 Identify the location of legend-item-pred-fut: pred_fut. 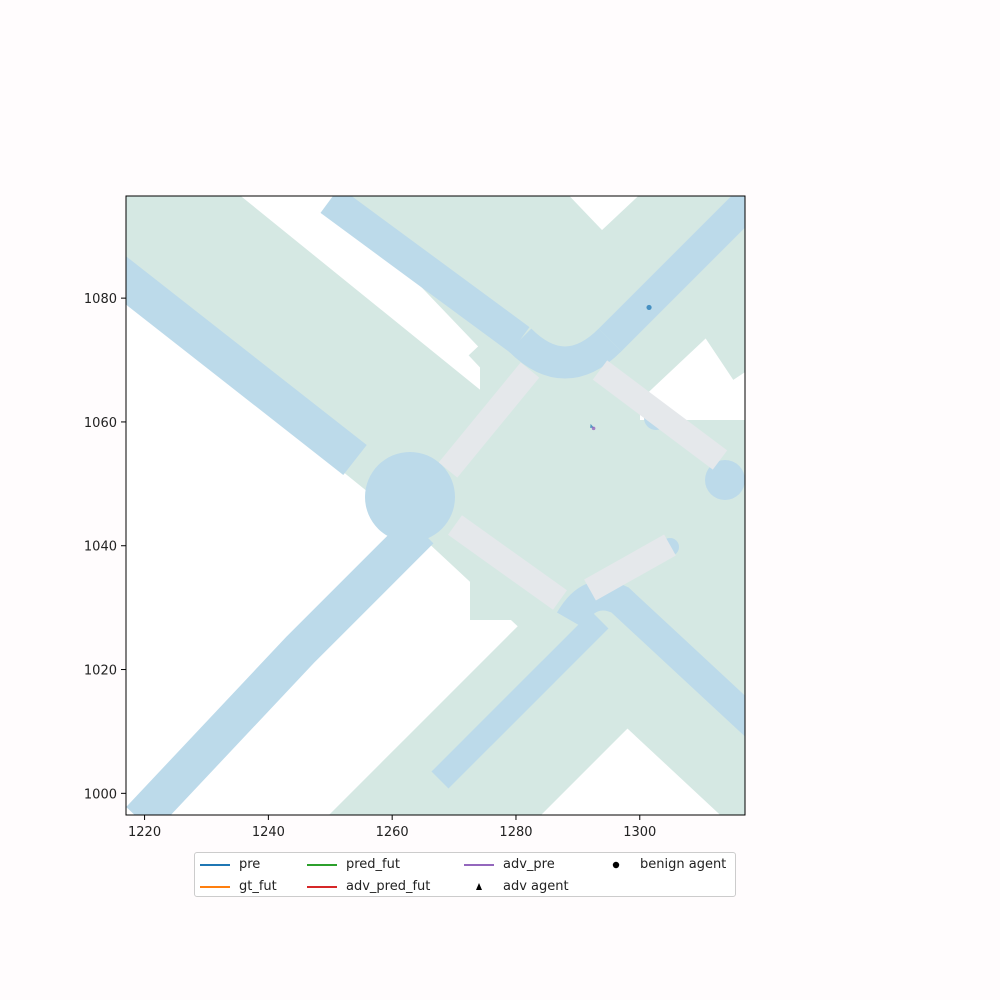
(353, 864).